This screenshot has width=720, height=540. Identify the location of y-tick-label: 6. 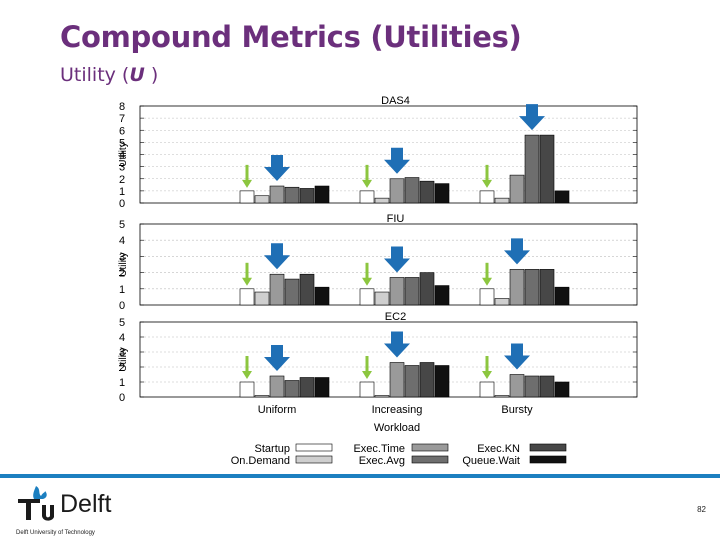
(122, 131).